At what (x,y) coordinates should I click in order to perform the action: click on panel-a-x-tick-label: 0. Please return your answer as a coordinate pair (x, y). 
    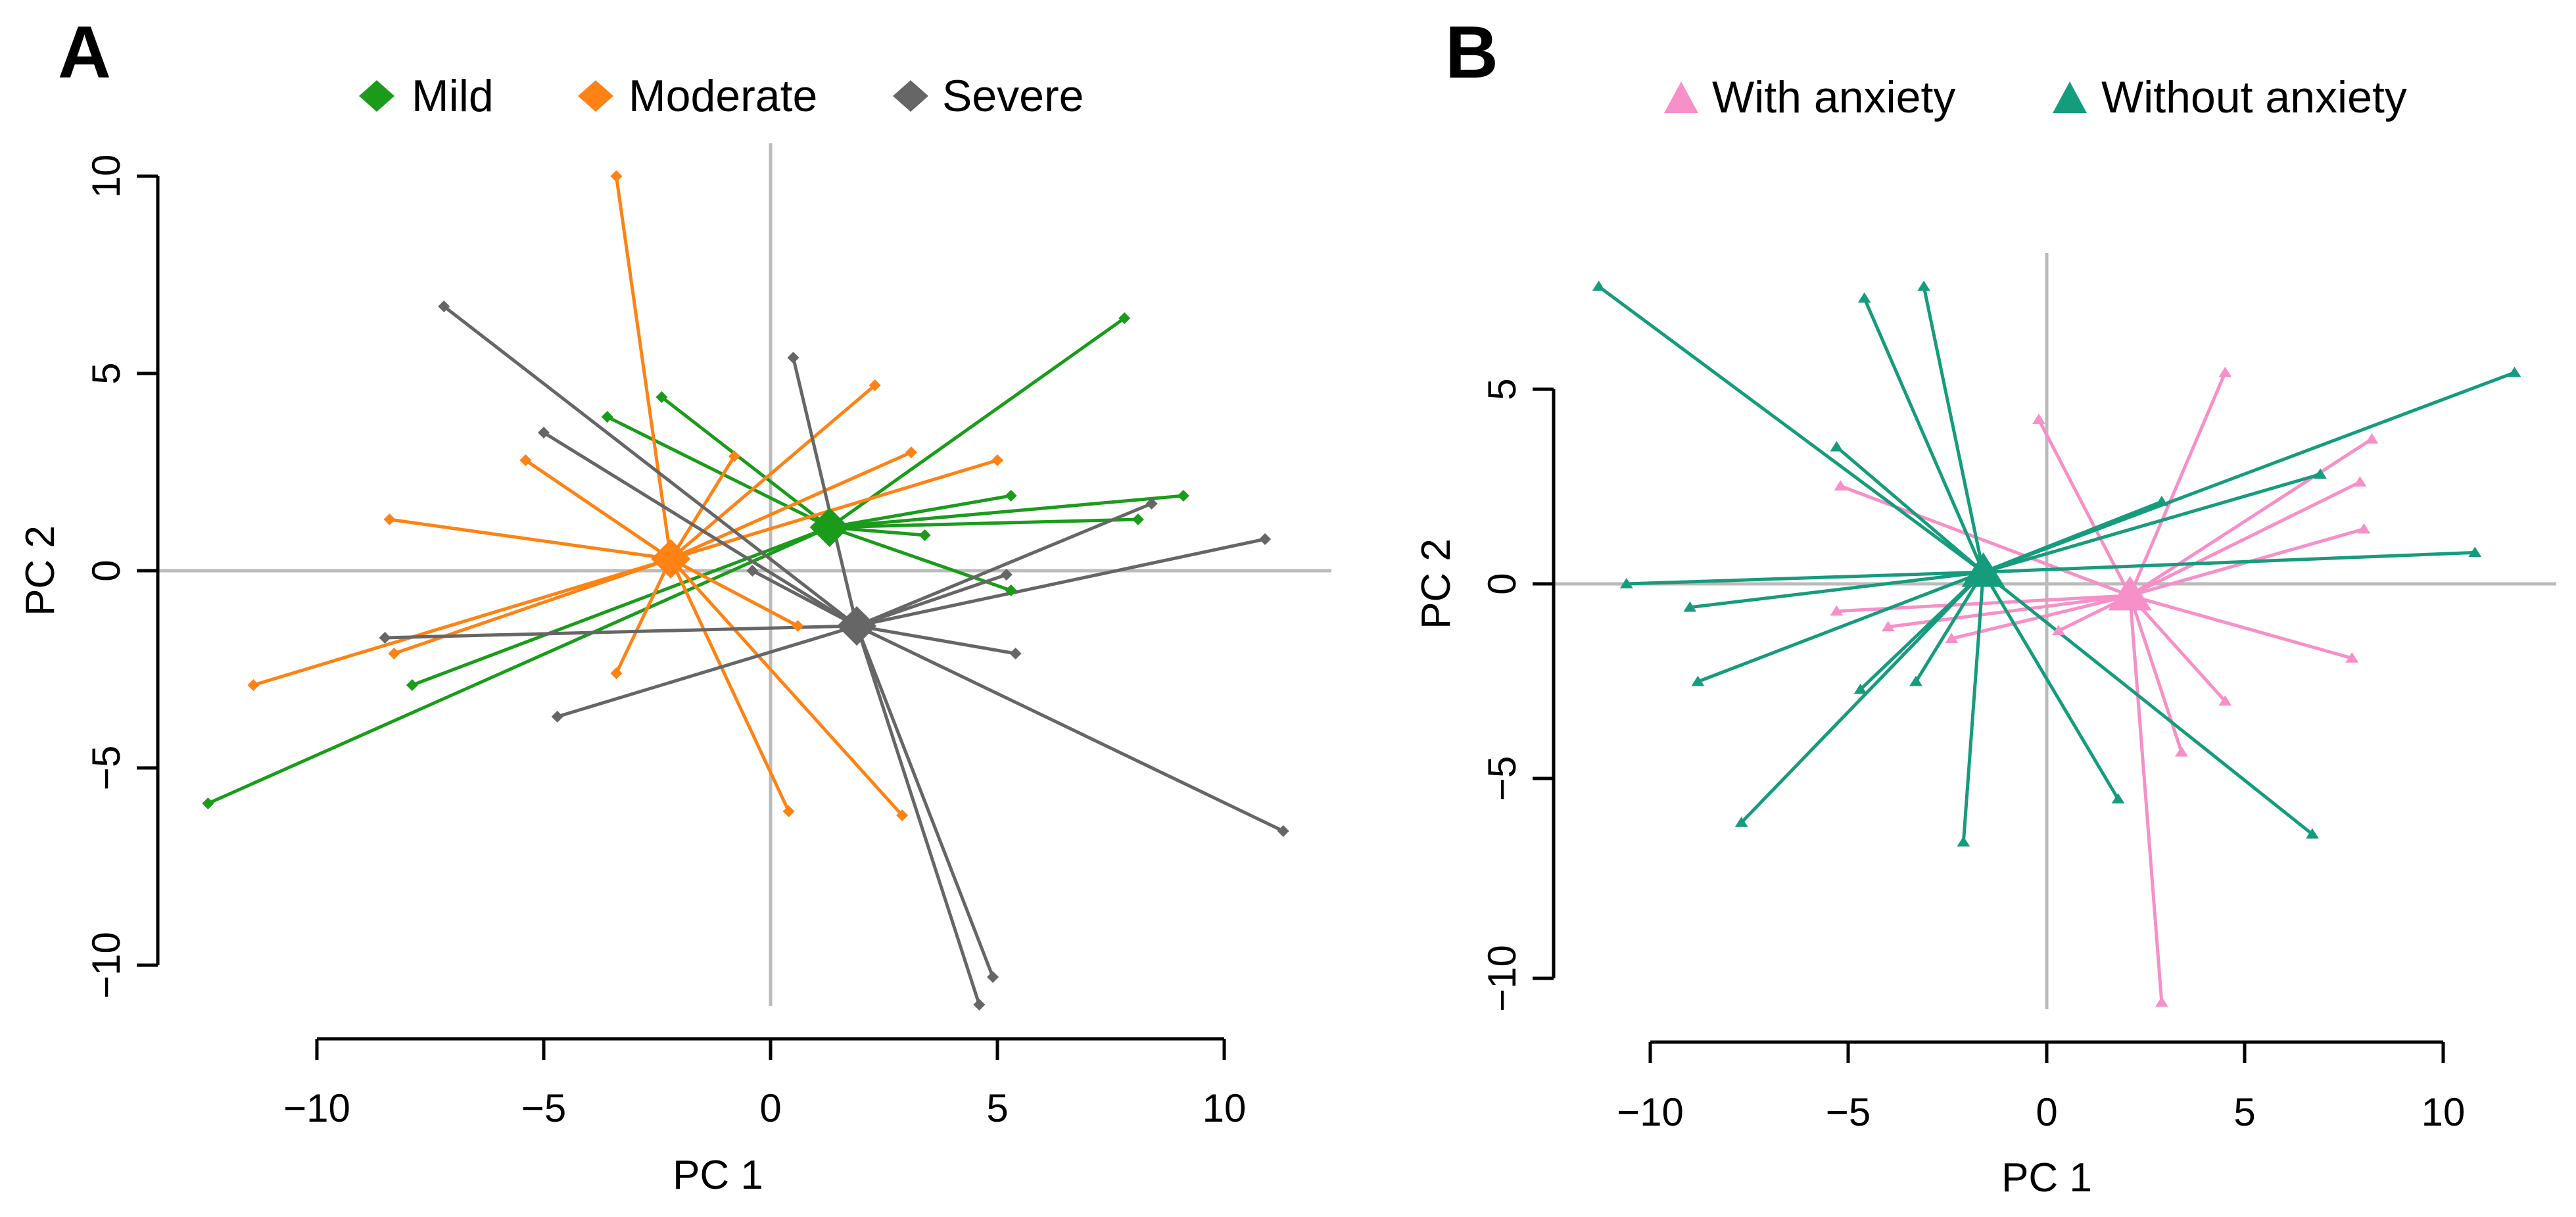
    Looking at the image, I should click on (770, 1108).